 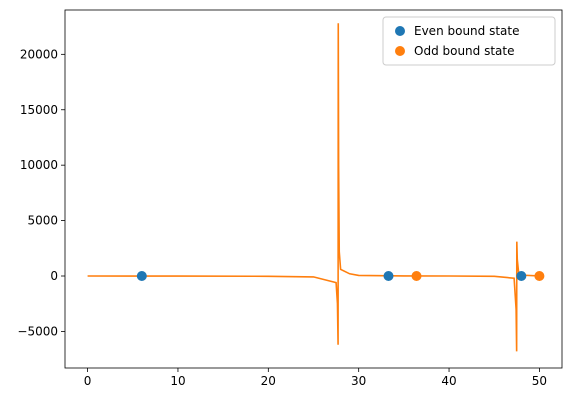 I want to click on legend-label-even: Even bound state, so click(x=467, y=31).